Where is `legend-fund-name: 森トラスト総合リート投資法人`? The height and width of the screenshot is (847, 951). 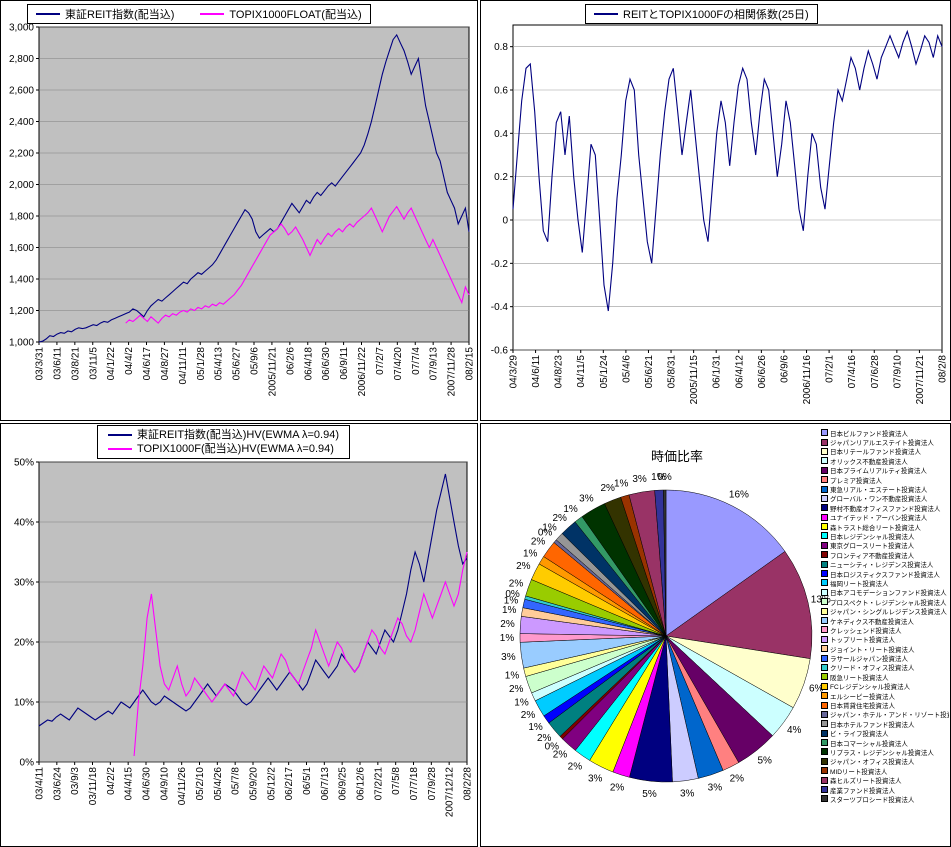 legend-fund-name: 森トラスト総合リート投資法人 is located at coordinates (875, 528).